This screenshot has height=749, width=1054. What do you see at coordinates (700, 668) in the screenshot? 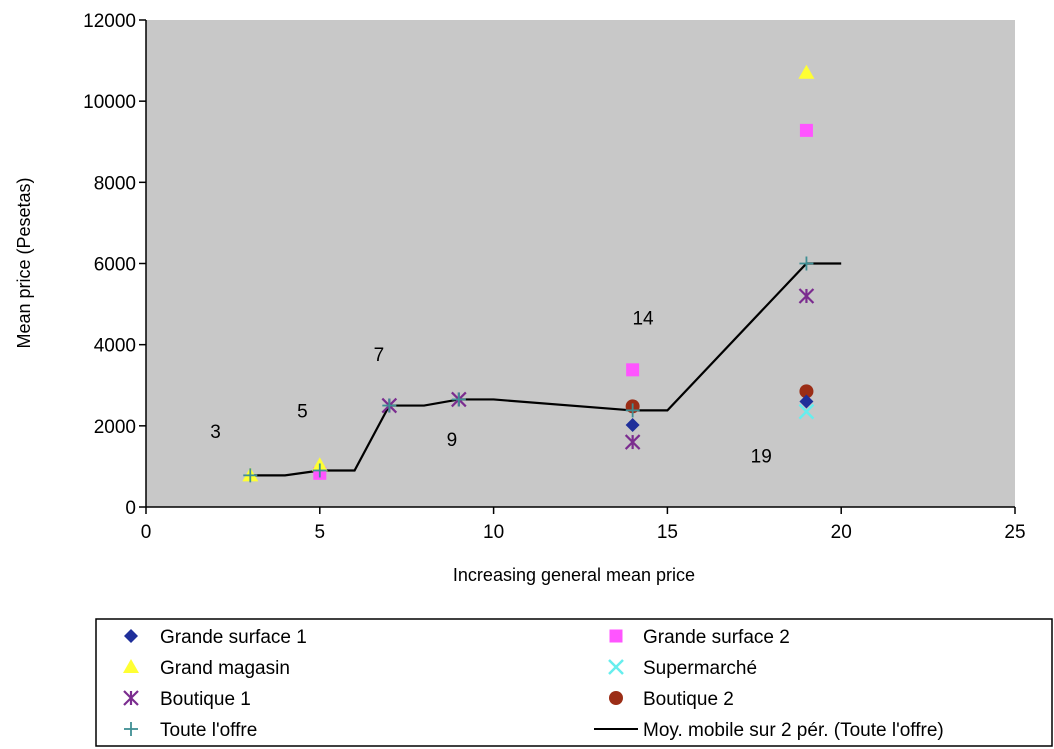
I see `legend-label: Supermarché` at bounding box center [700, 668].